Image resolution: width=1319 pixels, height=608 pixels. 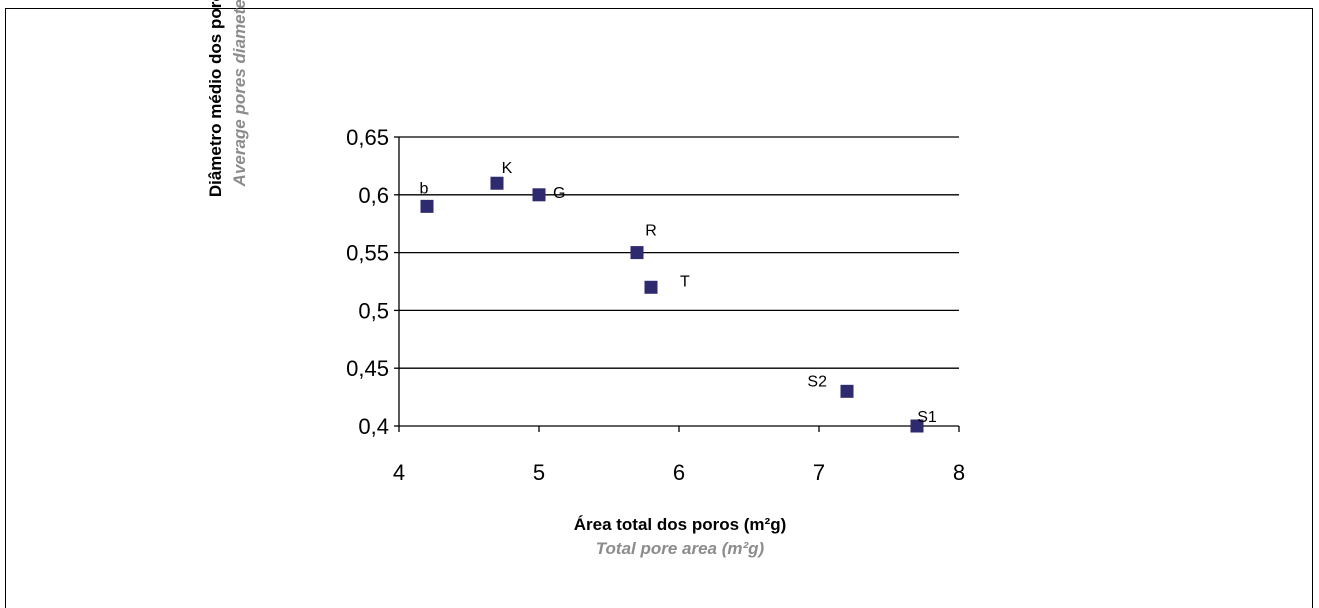 What do you see at coordinates (427, 206) in the screenshot?
I see `data-point-b` at bounding box center [427, 206].